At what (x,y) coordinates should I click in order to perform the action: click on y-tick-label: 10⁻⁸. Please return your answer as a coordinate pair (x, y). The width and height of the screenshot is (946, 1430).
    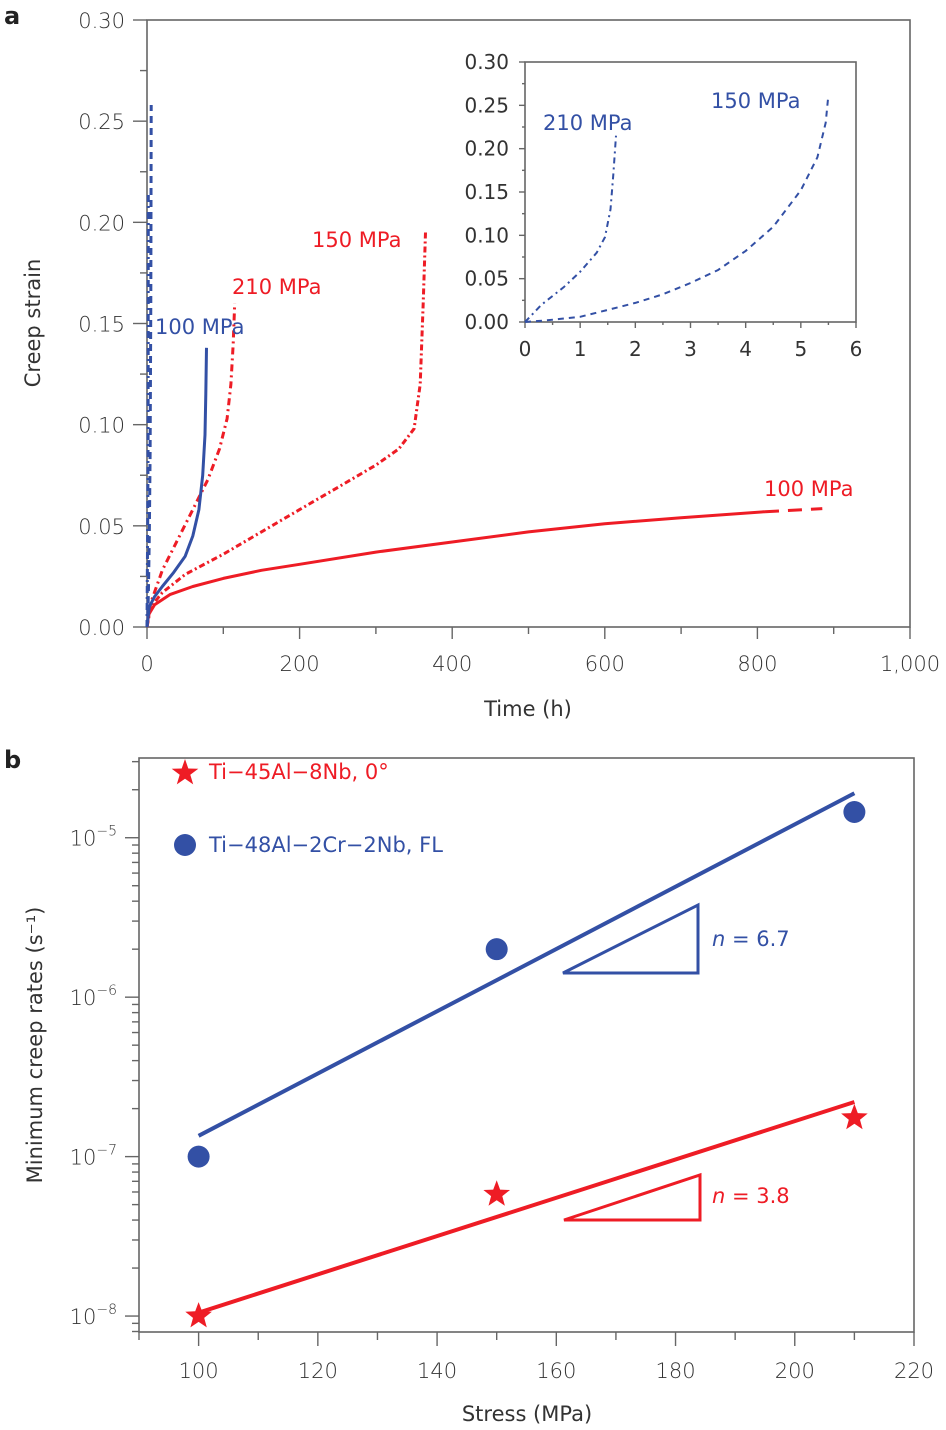
    Looking at the image, I should click on (93, 1315).